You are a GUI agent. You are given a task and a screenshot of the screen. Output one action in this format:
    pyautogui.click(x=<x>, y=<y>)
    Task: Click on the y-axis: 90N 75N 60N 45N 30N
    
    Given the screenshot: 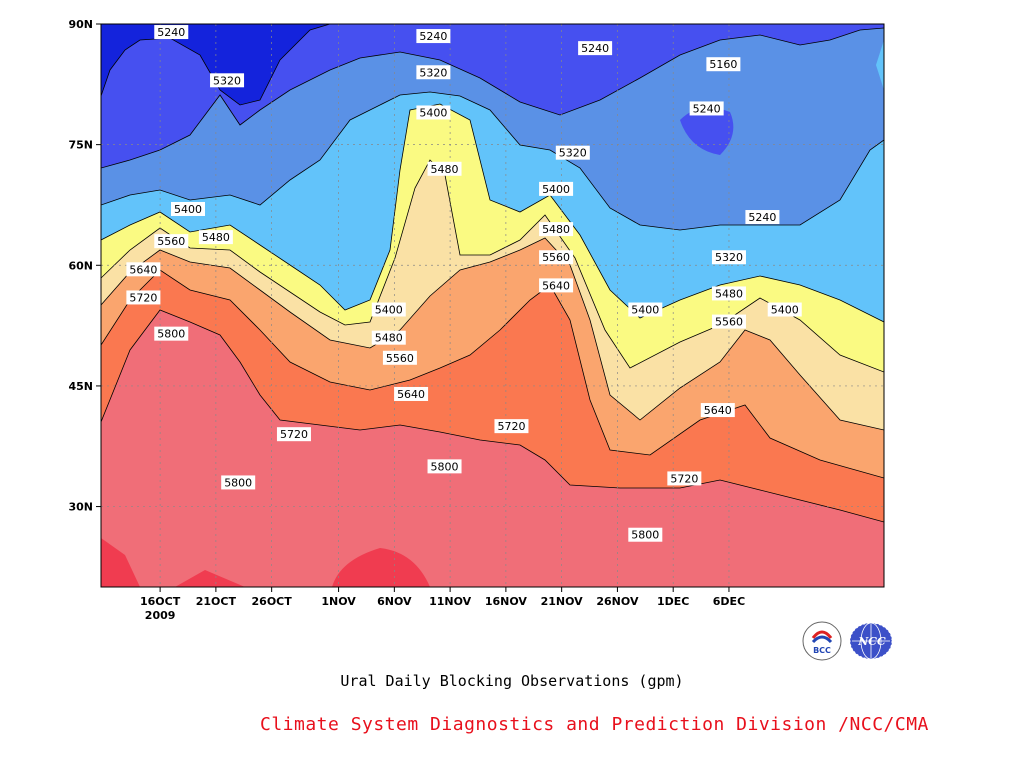 What is the action you would take?
    pyautogui.click(x=84, y=266)
    